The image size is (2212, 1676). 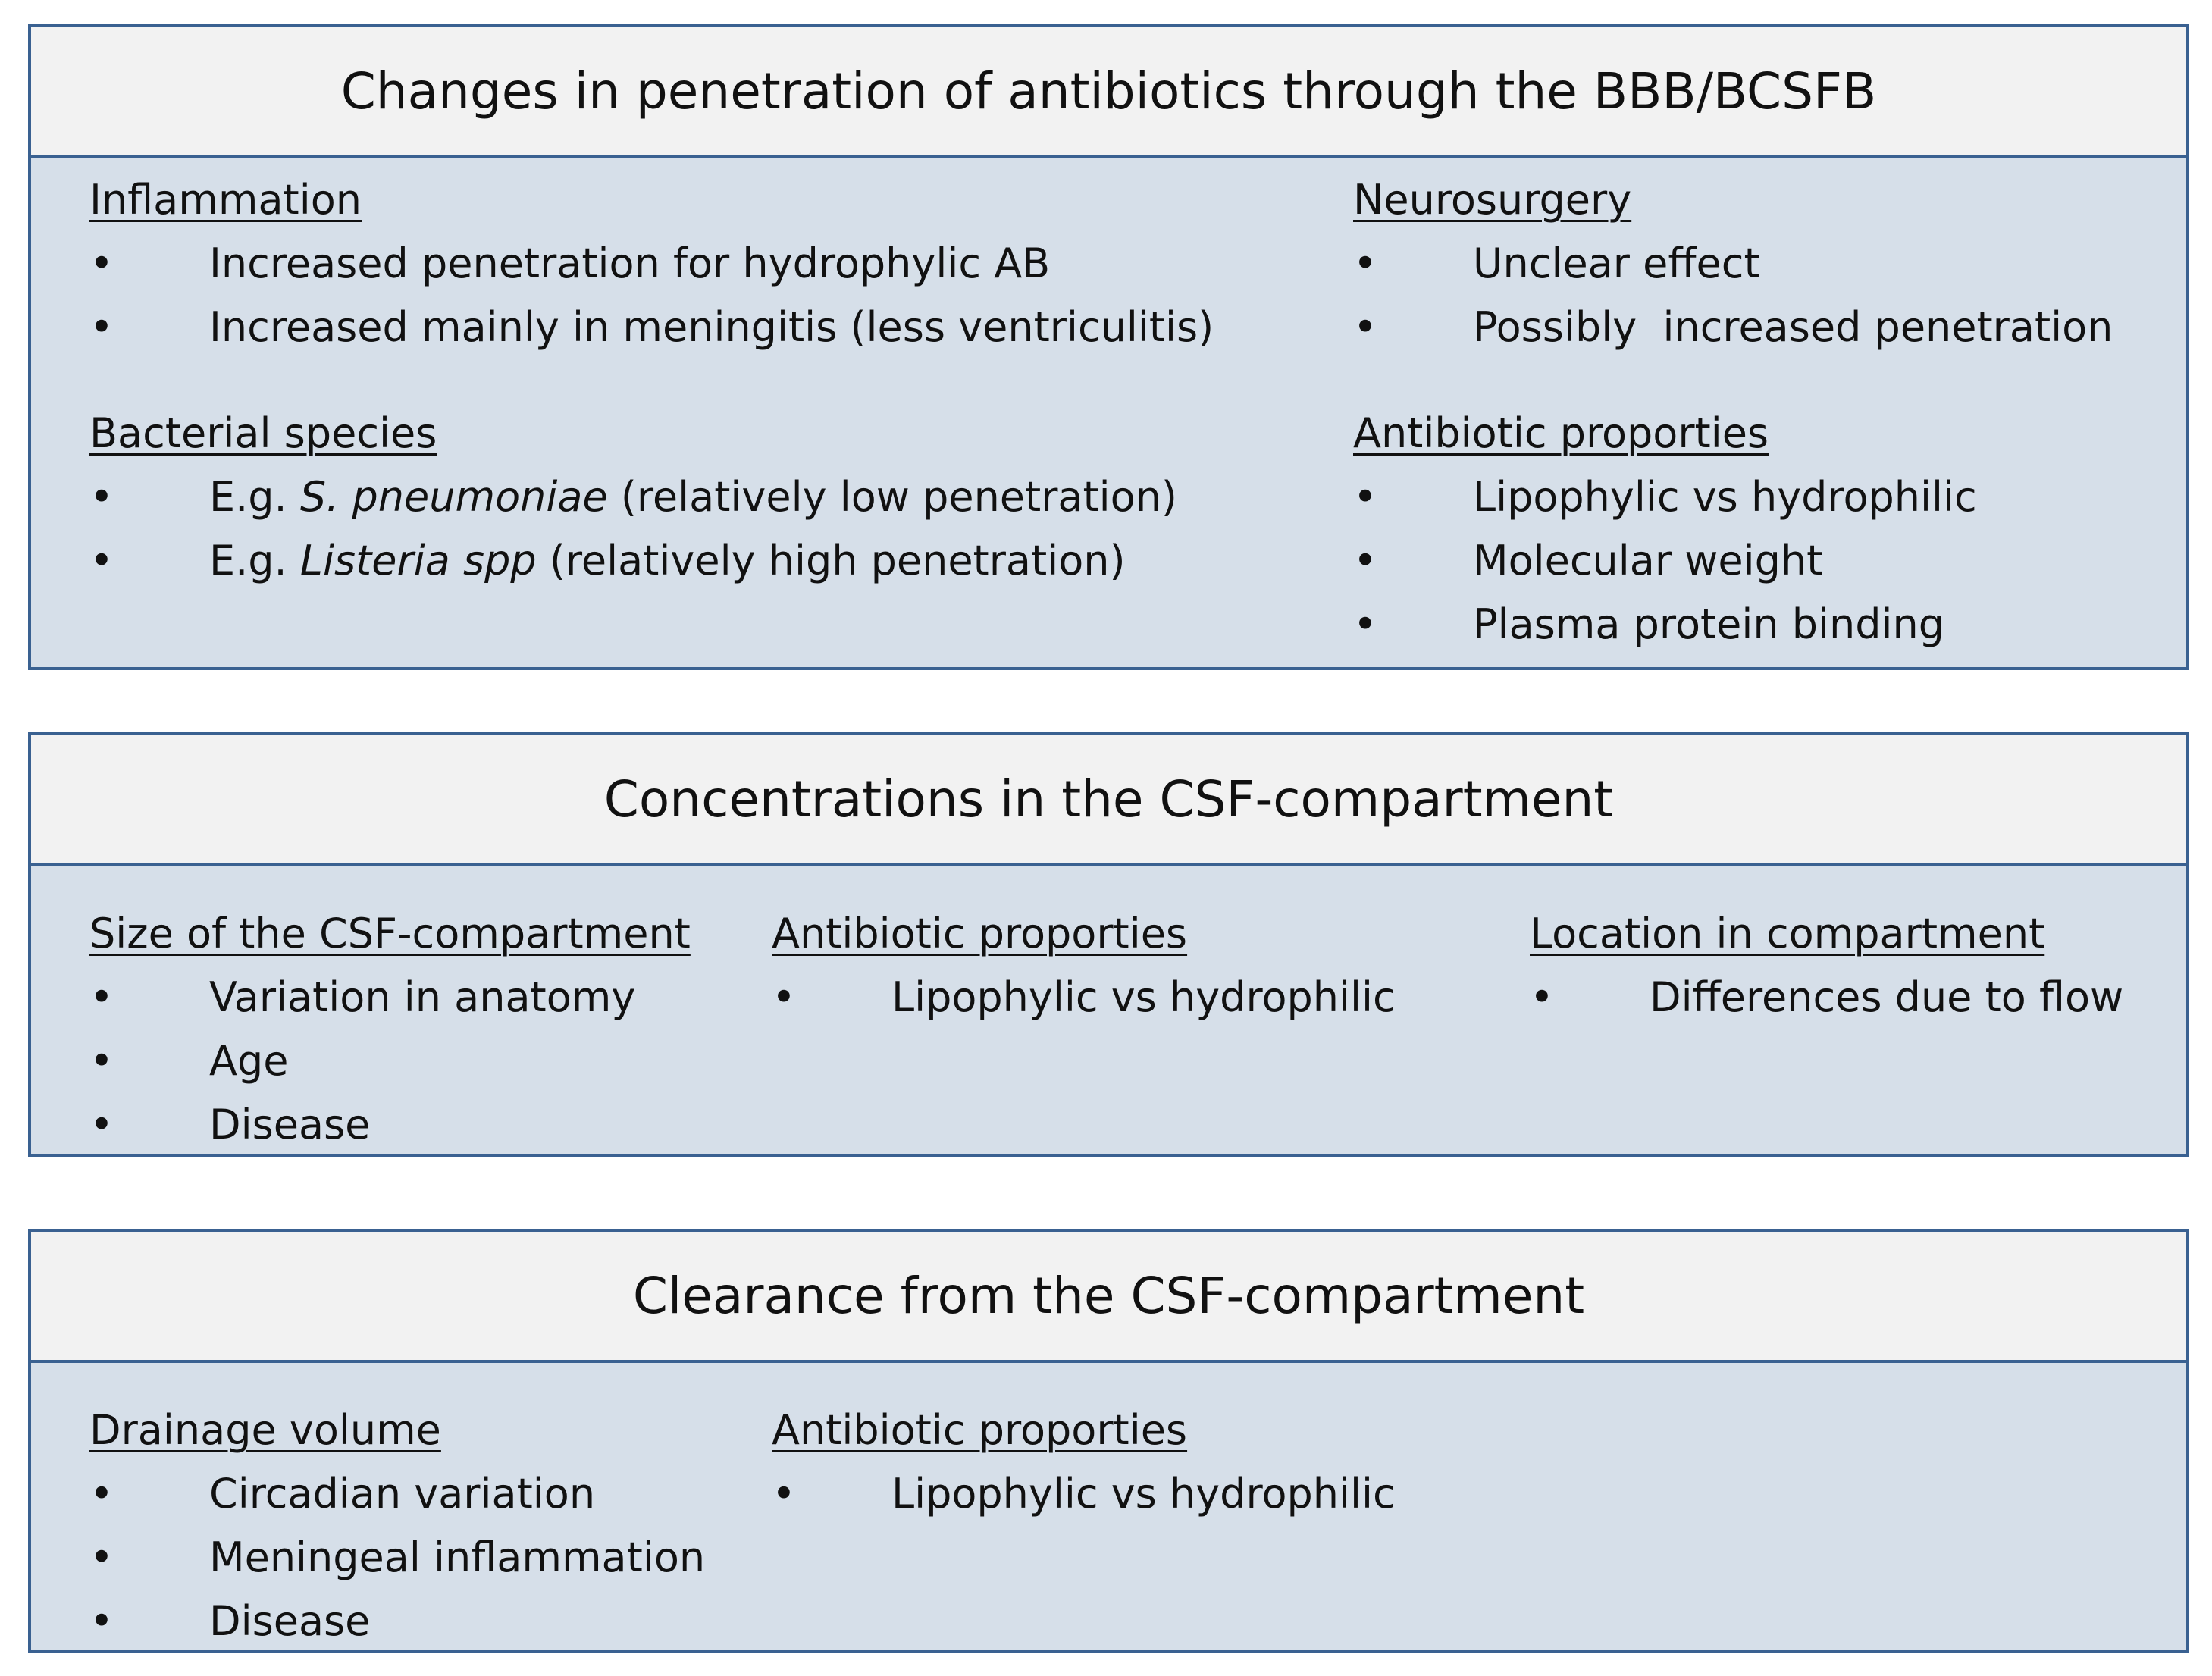 What do you see at coordinates (453, 497) in the screenshot?
I see `item-text: S. pneumoniae` at bounding box center [453, 497].